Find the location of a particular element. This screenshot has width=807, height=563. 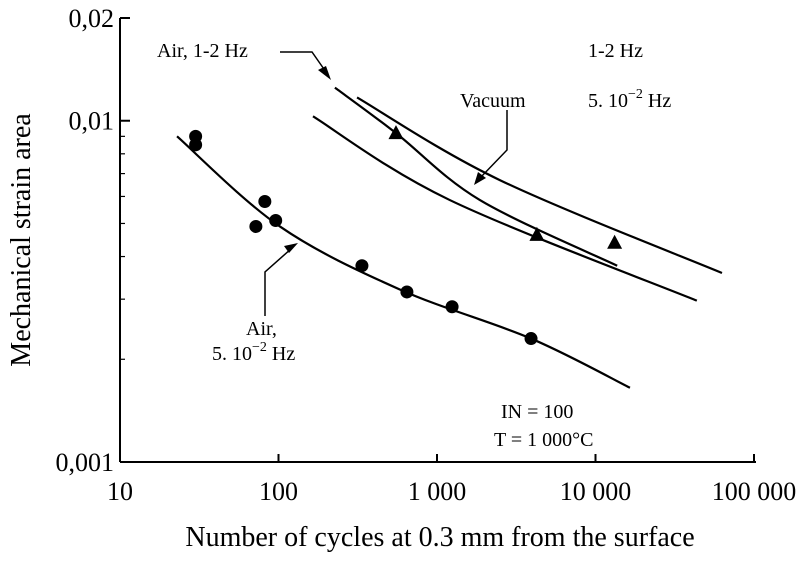

annotation: Vacuum is located at coordinates (493, 101).